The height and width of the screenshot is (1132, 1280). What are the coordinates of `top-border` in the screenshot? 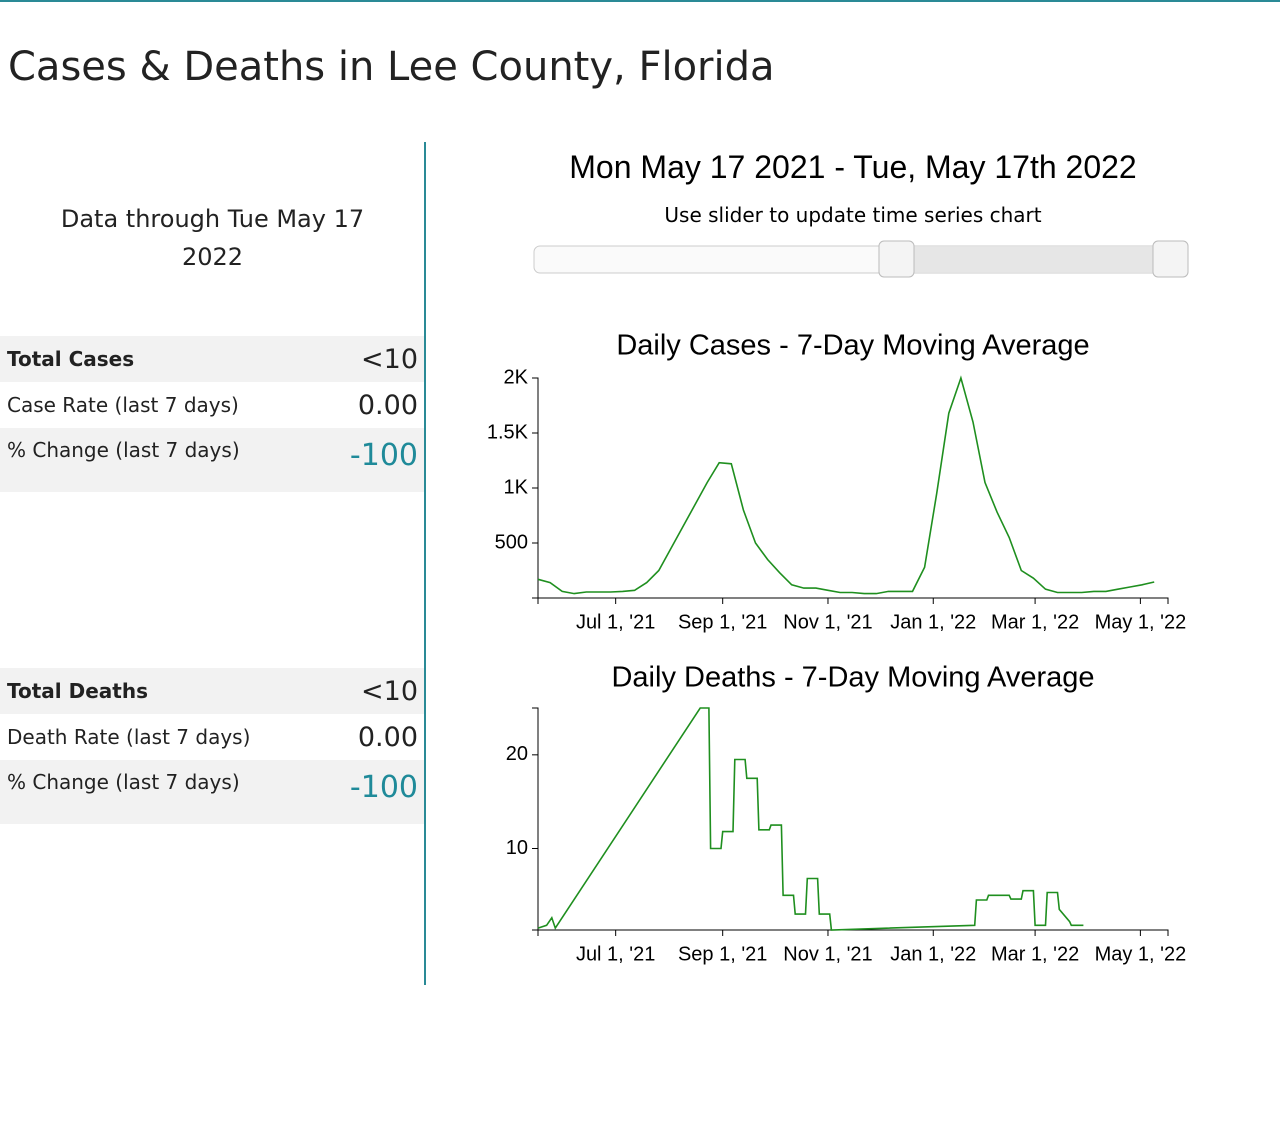 It's located at (640, 1).